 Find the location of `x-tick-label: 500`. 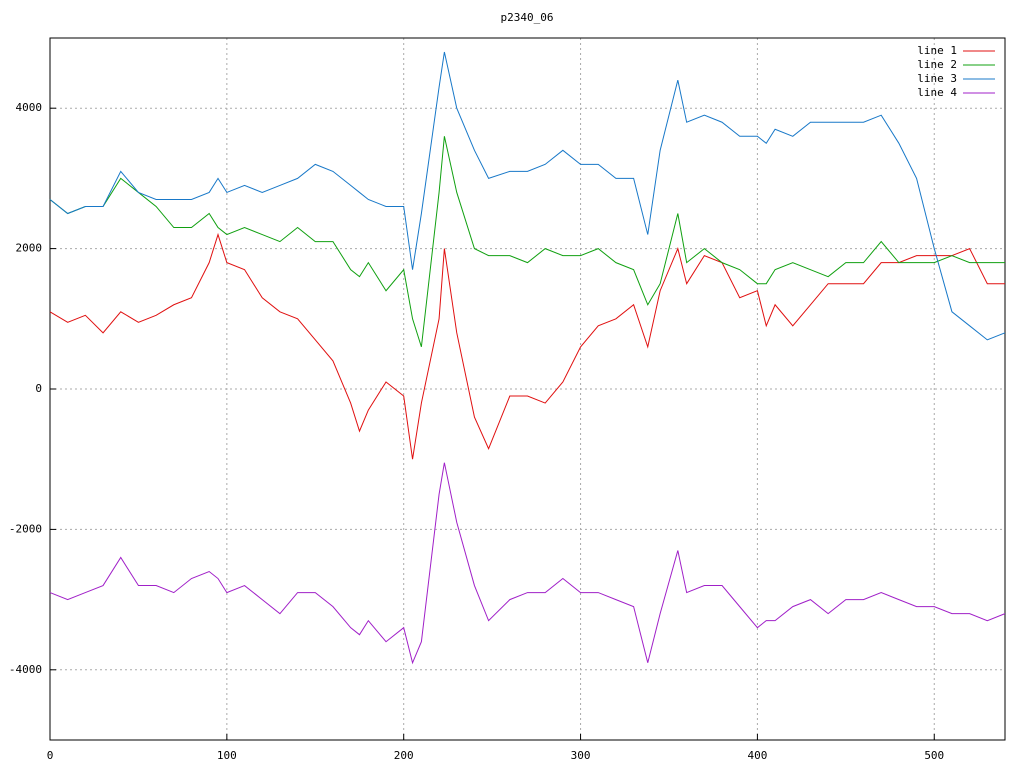

x-tick-label: 500 is located at coordinates (934, 755).